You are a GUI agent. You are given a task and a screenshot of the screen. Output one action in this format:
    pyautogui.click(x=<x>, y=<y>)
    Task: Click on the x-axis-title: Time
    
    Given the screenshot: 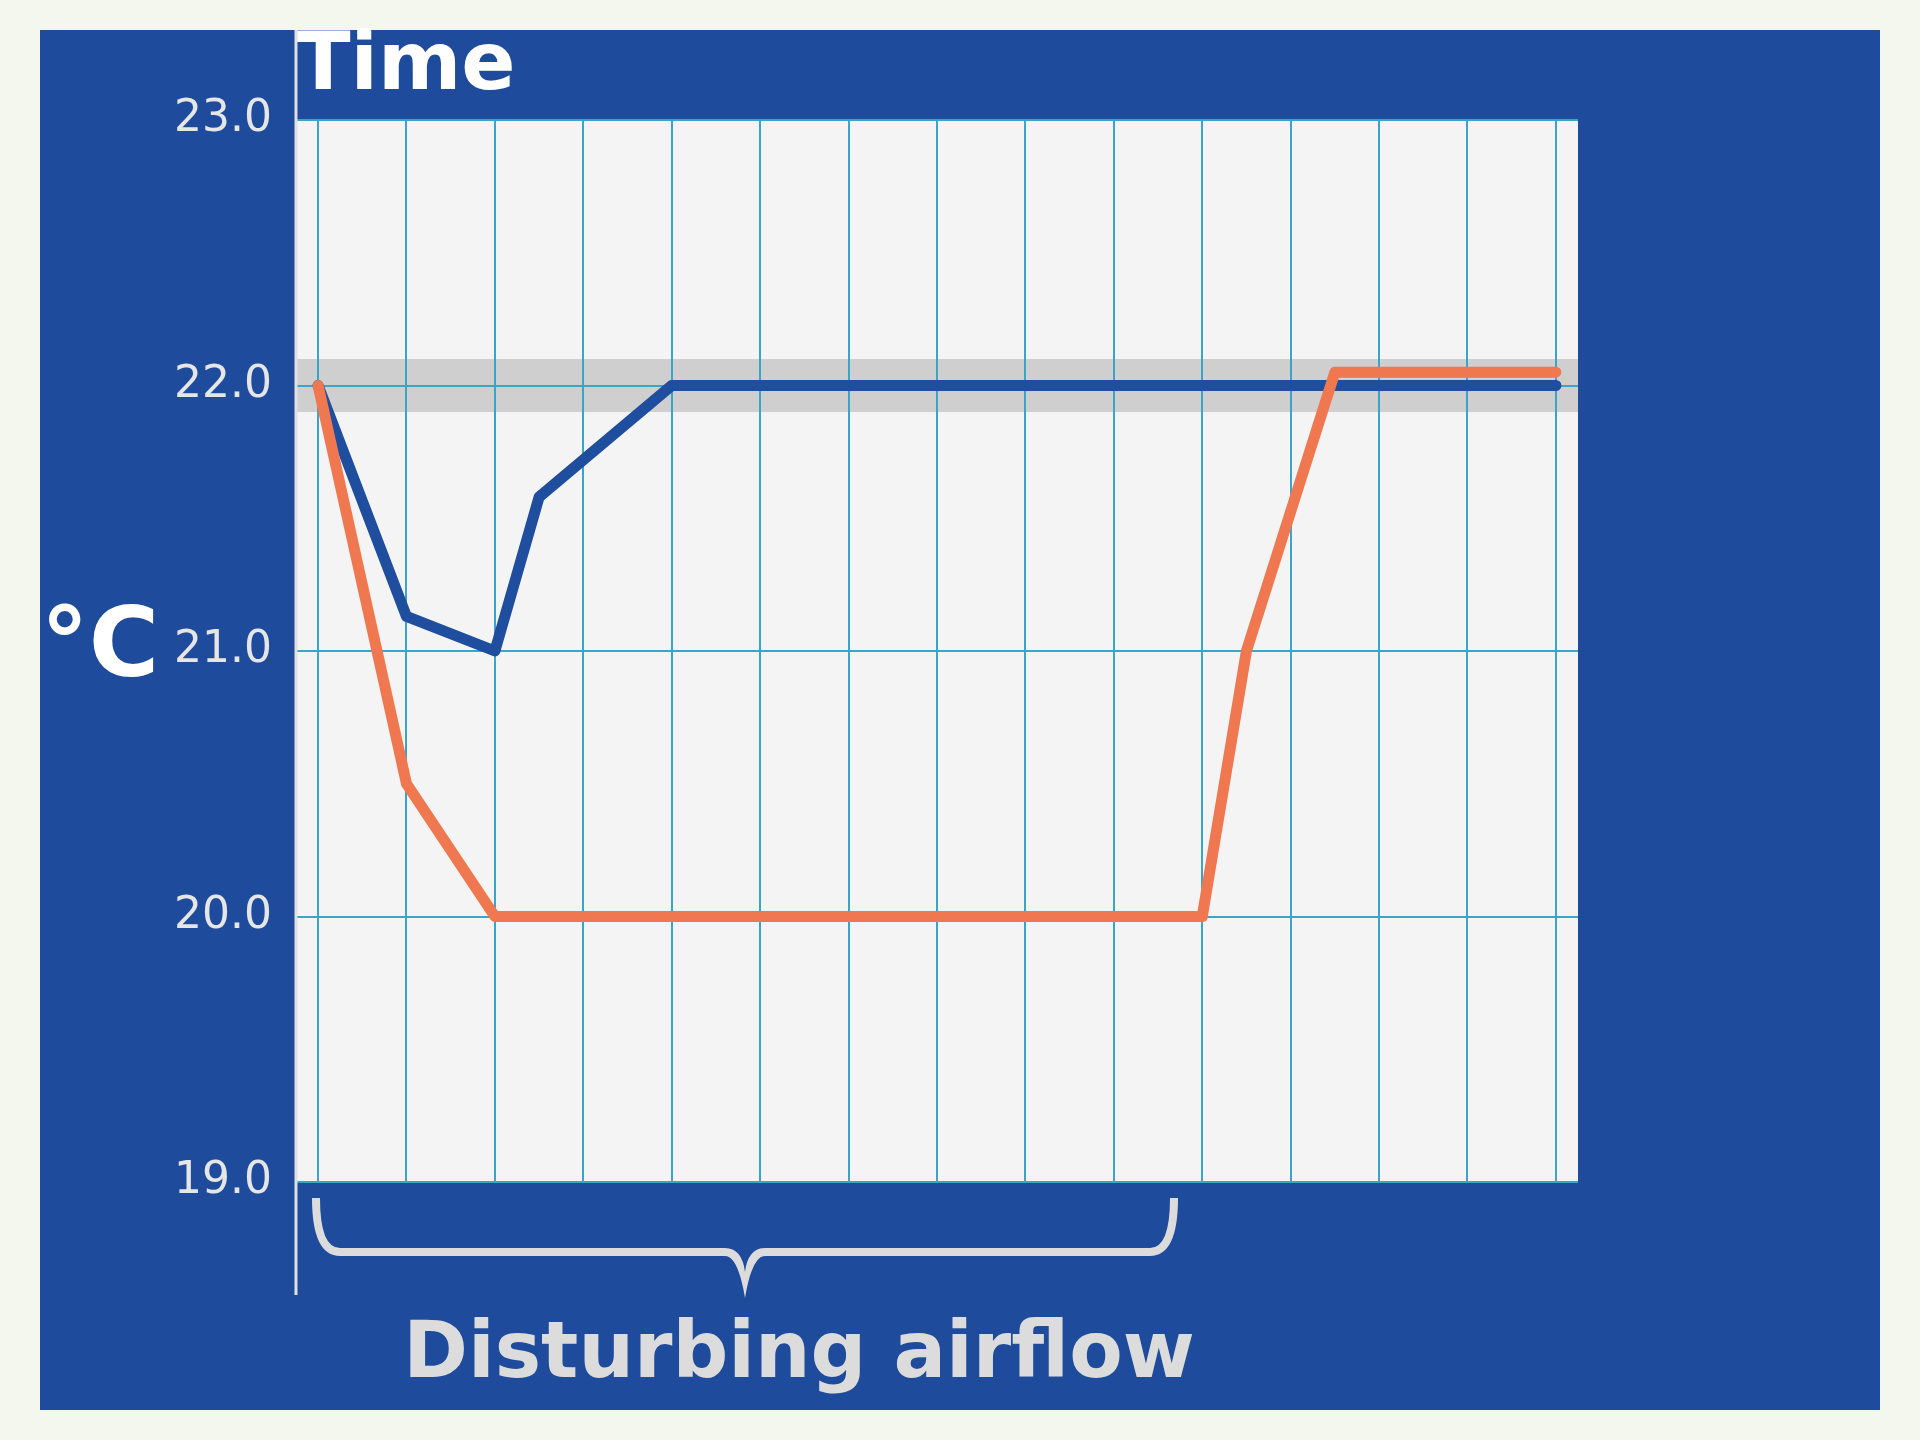 What is the action you would take?
    pyautogui.click(x=405, y=61)
    